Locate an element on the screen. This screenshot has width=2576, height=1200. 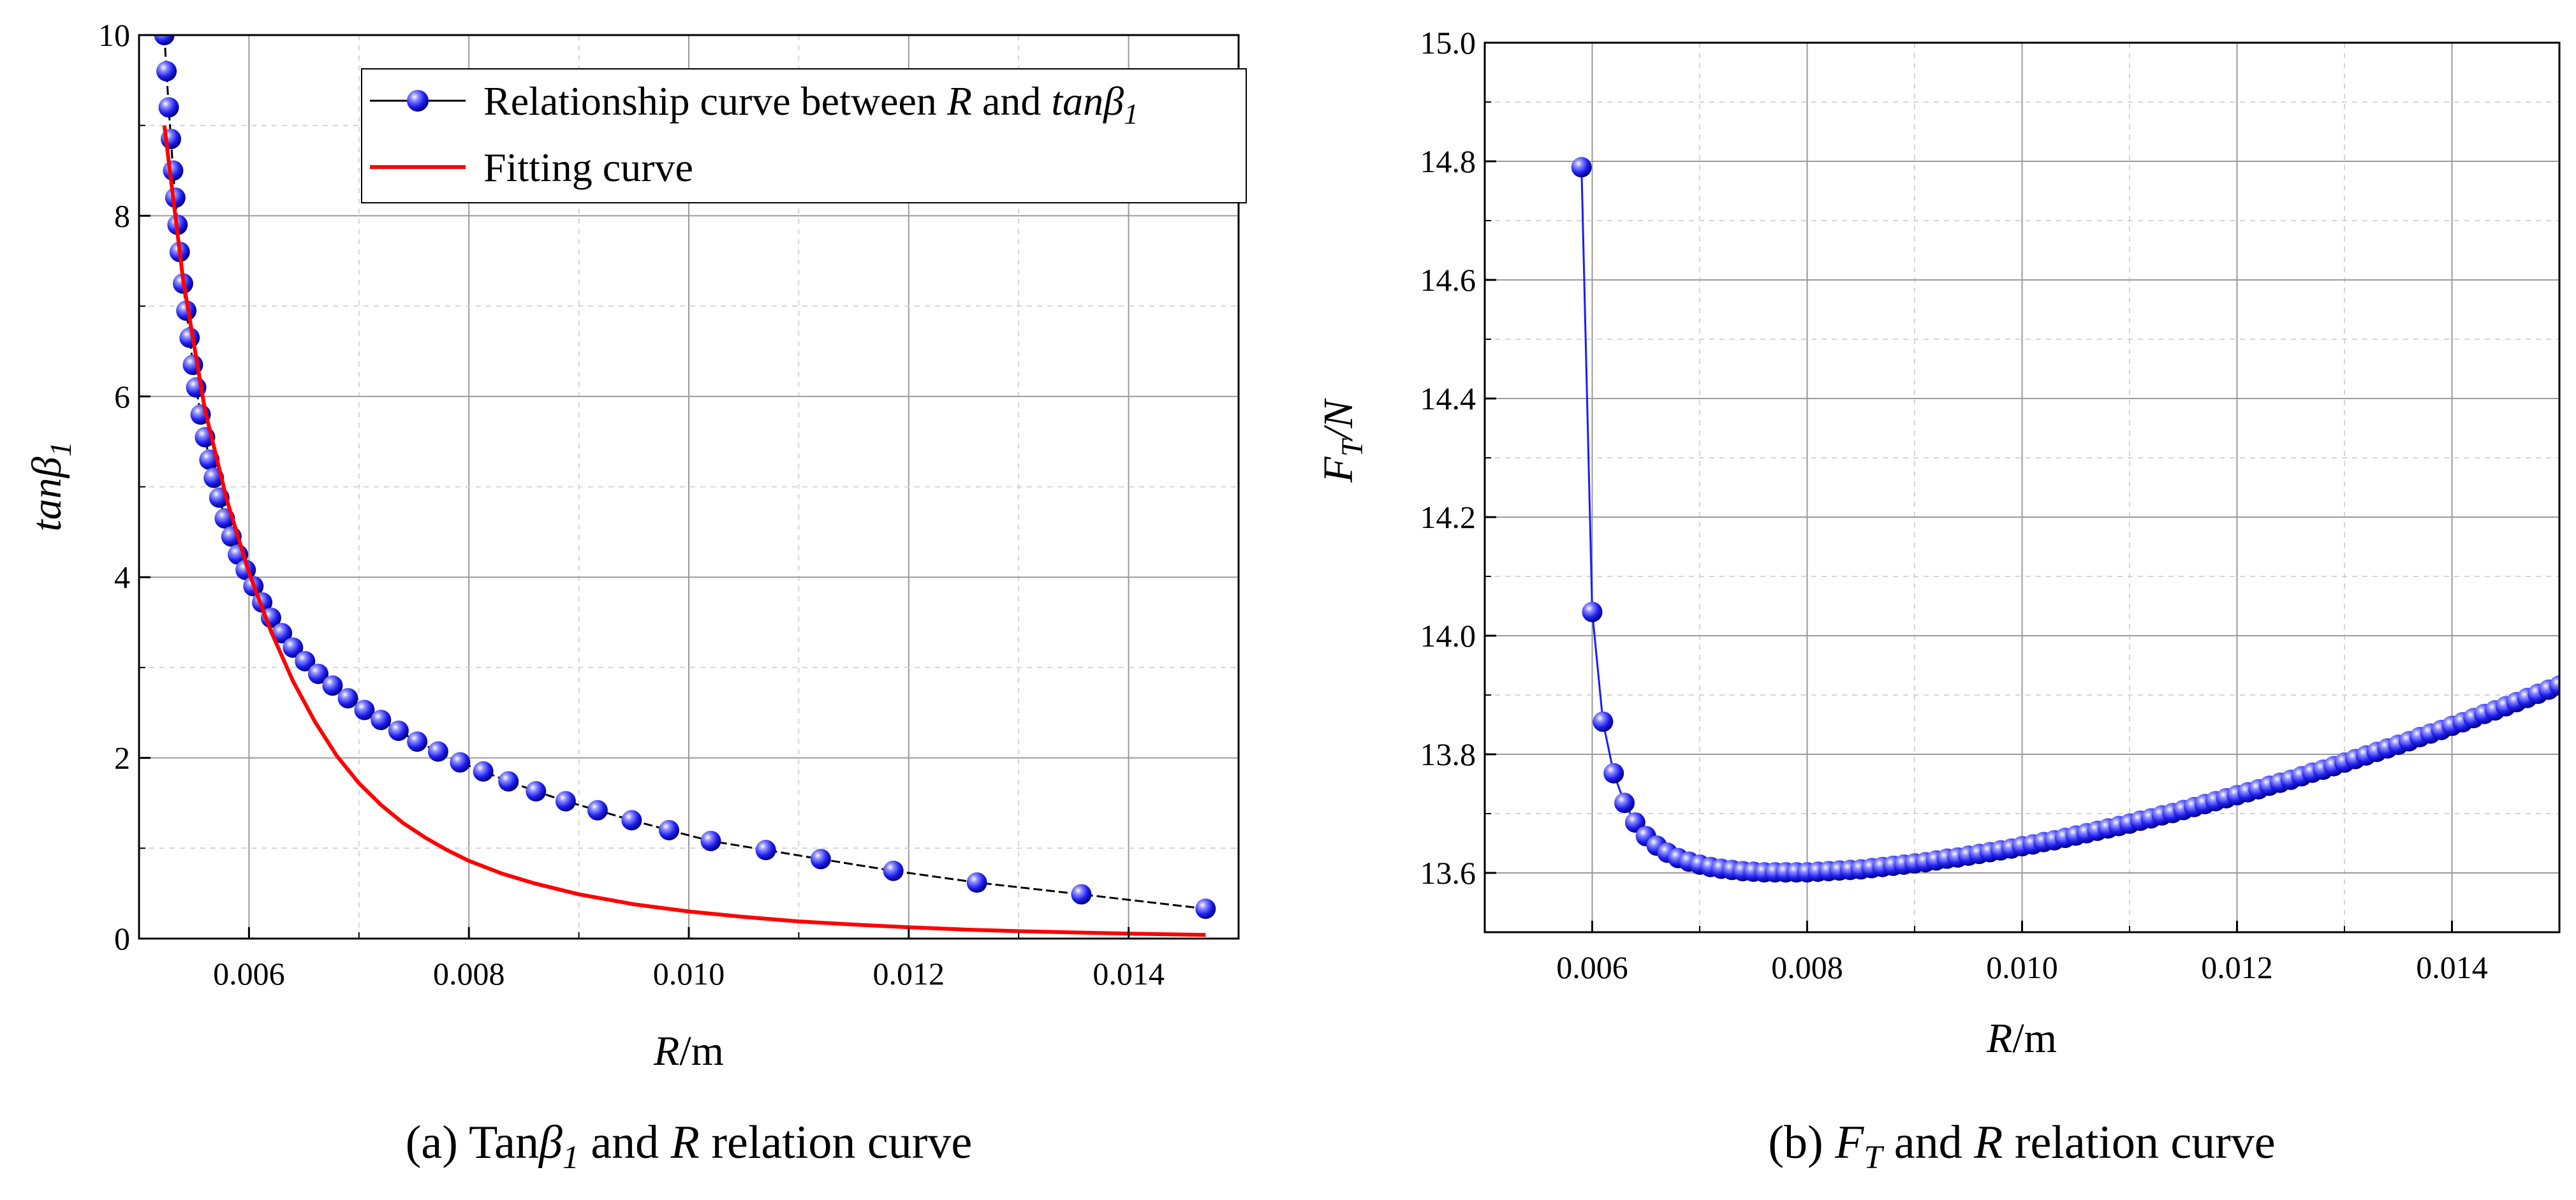
y-tick-label: 0 is located at coordinates (122, 938).